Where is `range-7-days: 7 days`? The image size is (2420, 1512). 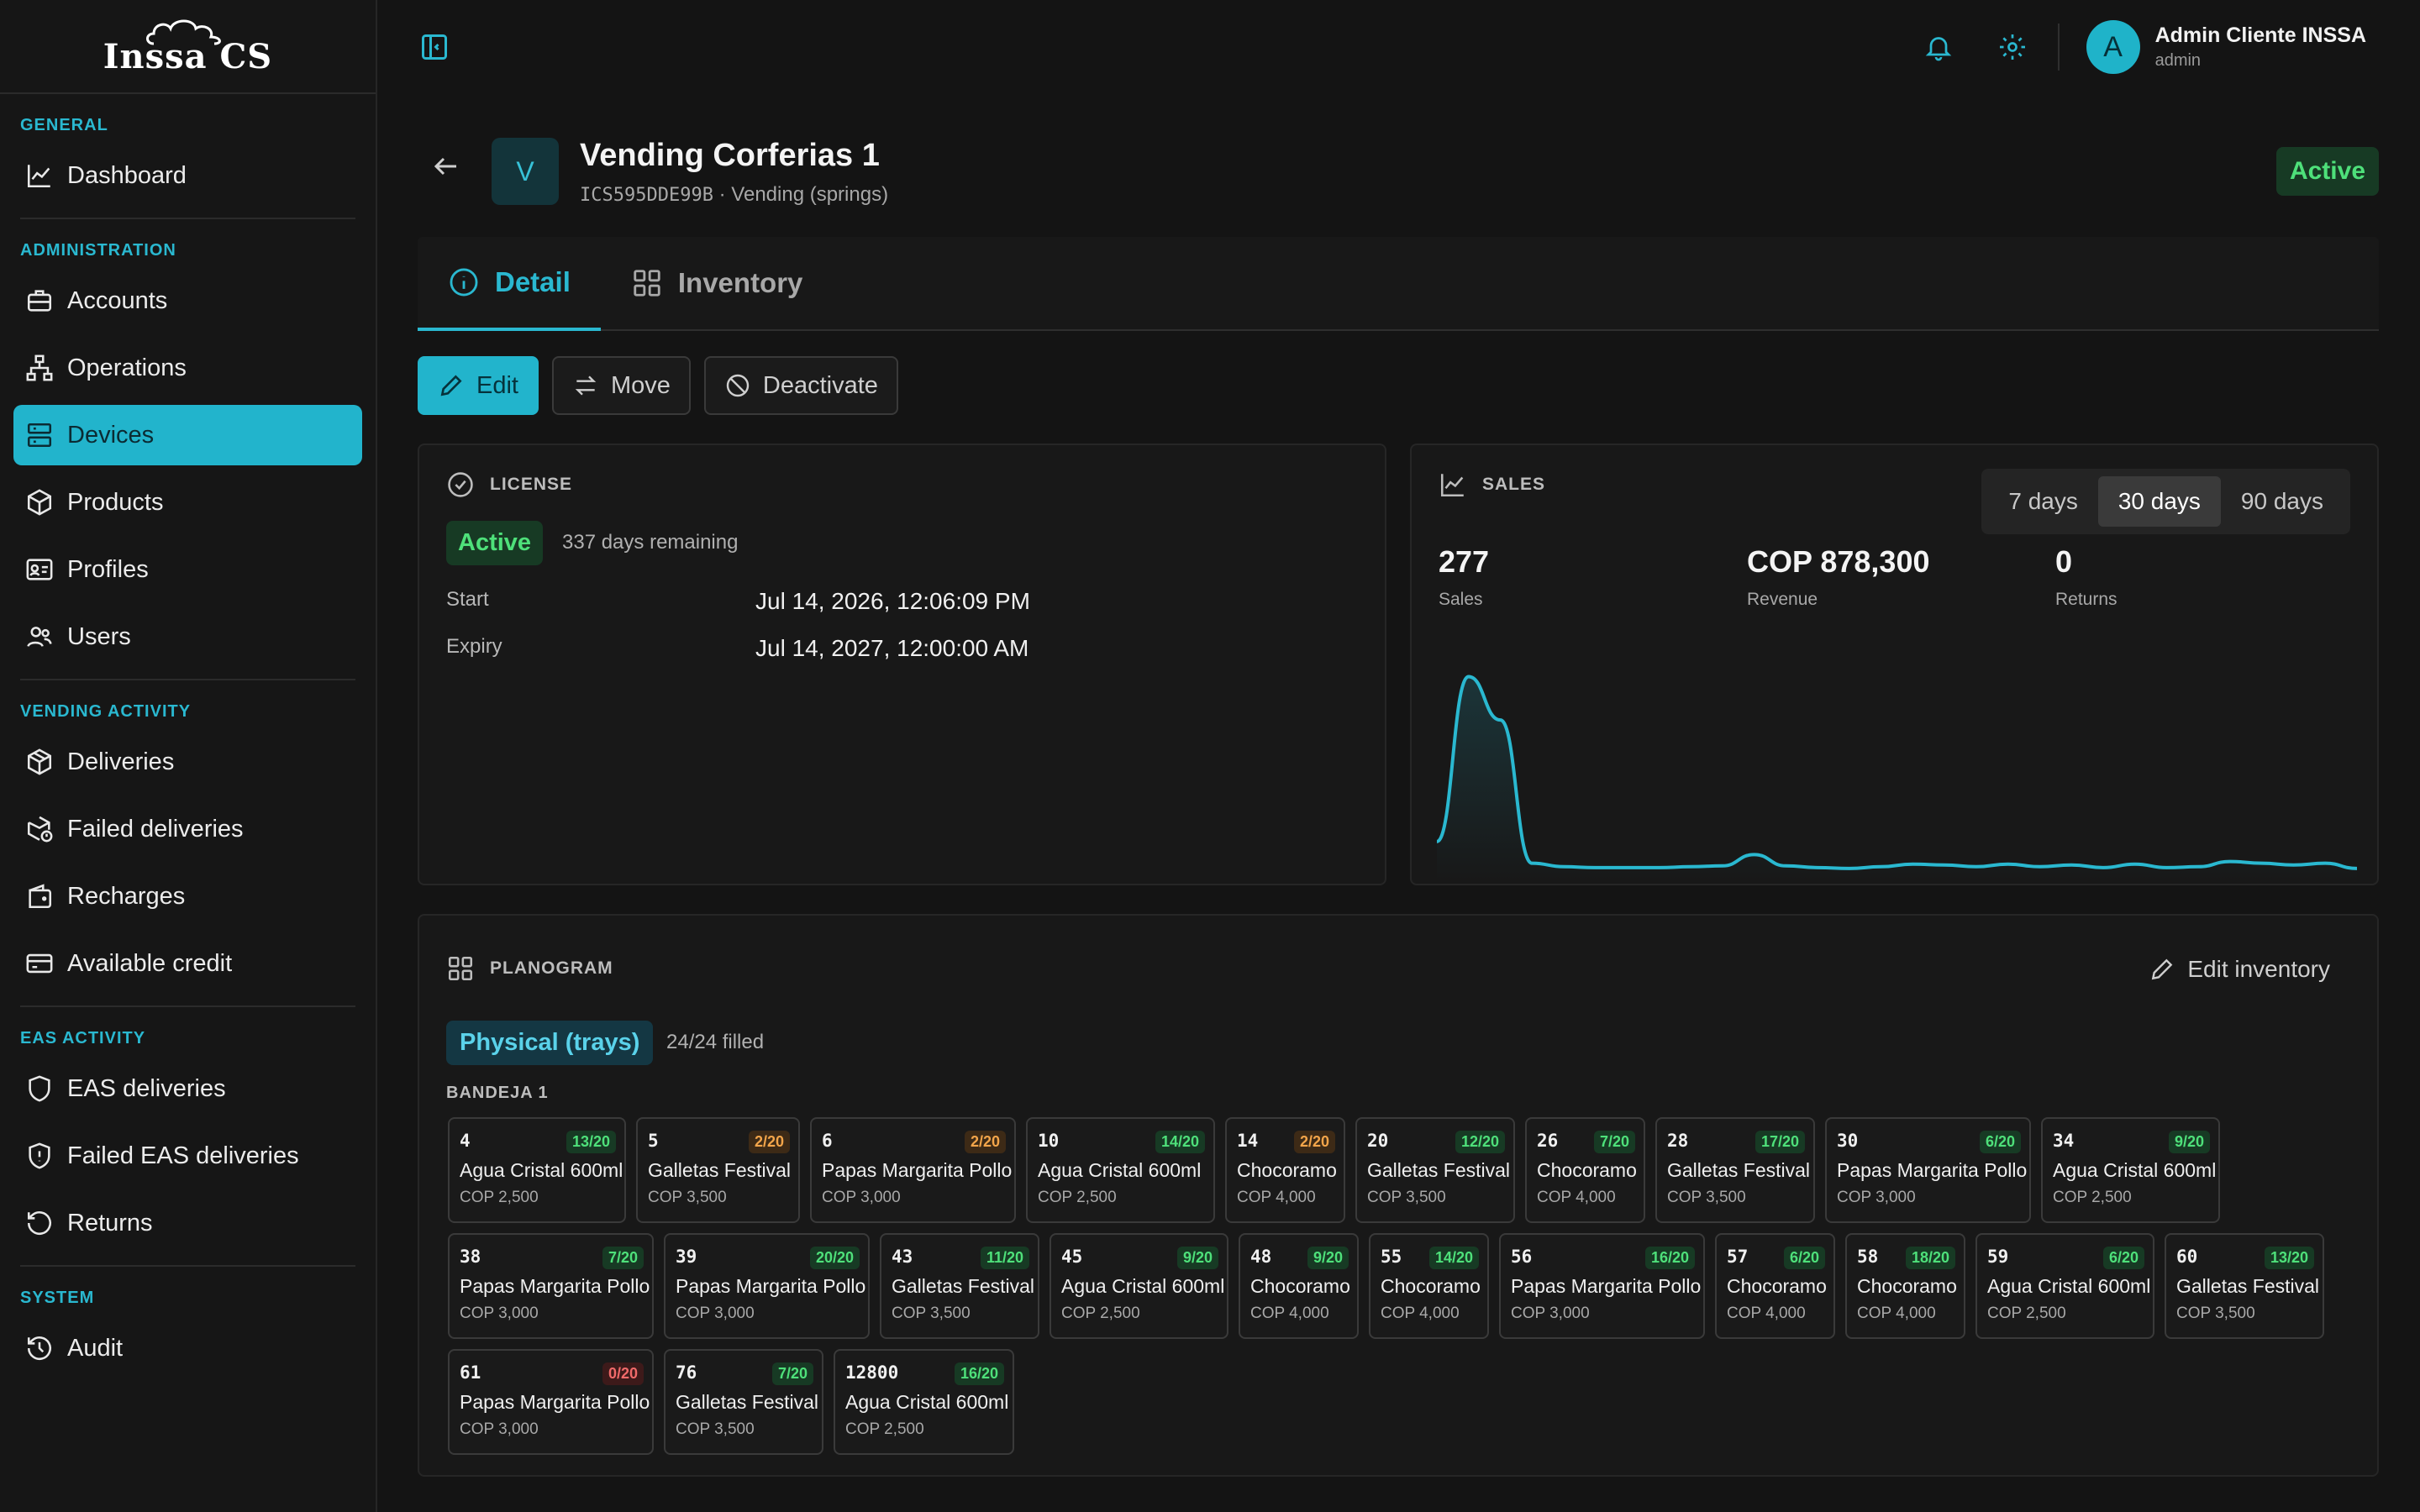
range-7-days: 7 days is located at coordinates (2043, 501).